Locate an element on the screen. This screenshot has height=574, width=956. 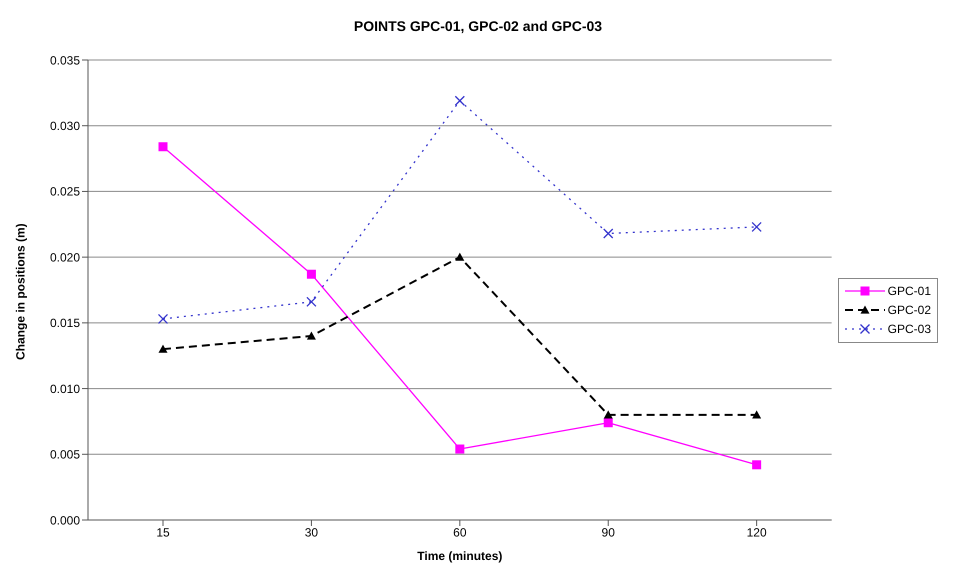
y-tick-label: 0.010 is located at coordinates (65, 389).